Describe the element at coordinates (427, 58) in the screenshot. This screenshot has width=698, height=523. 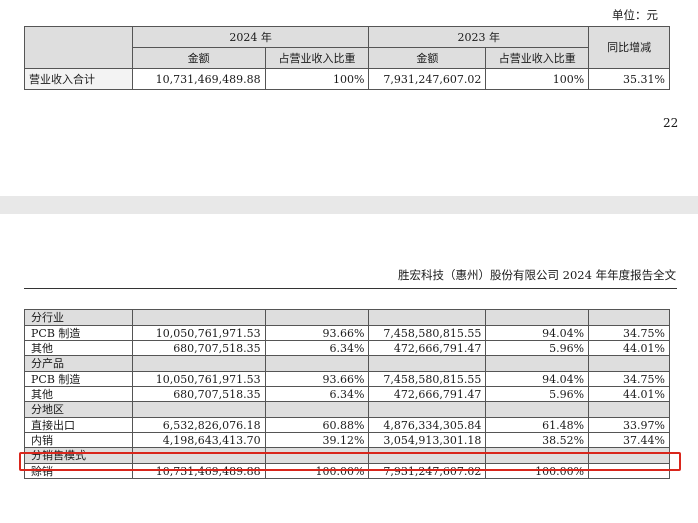
I see `header-amount-2023: 金额` at that location.